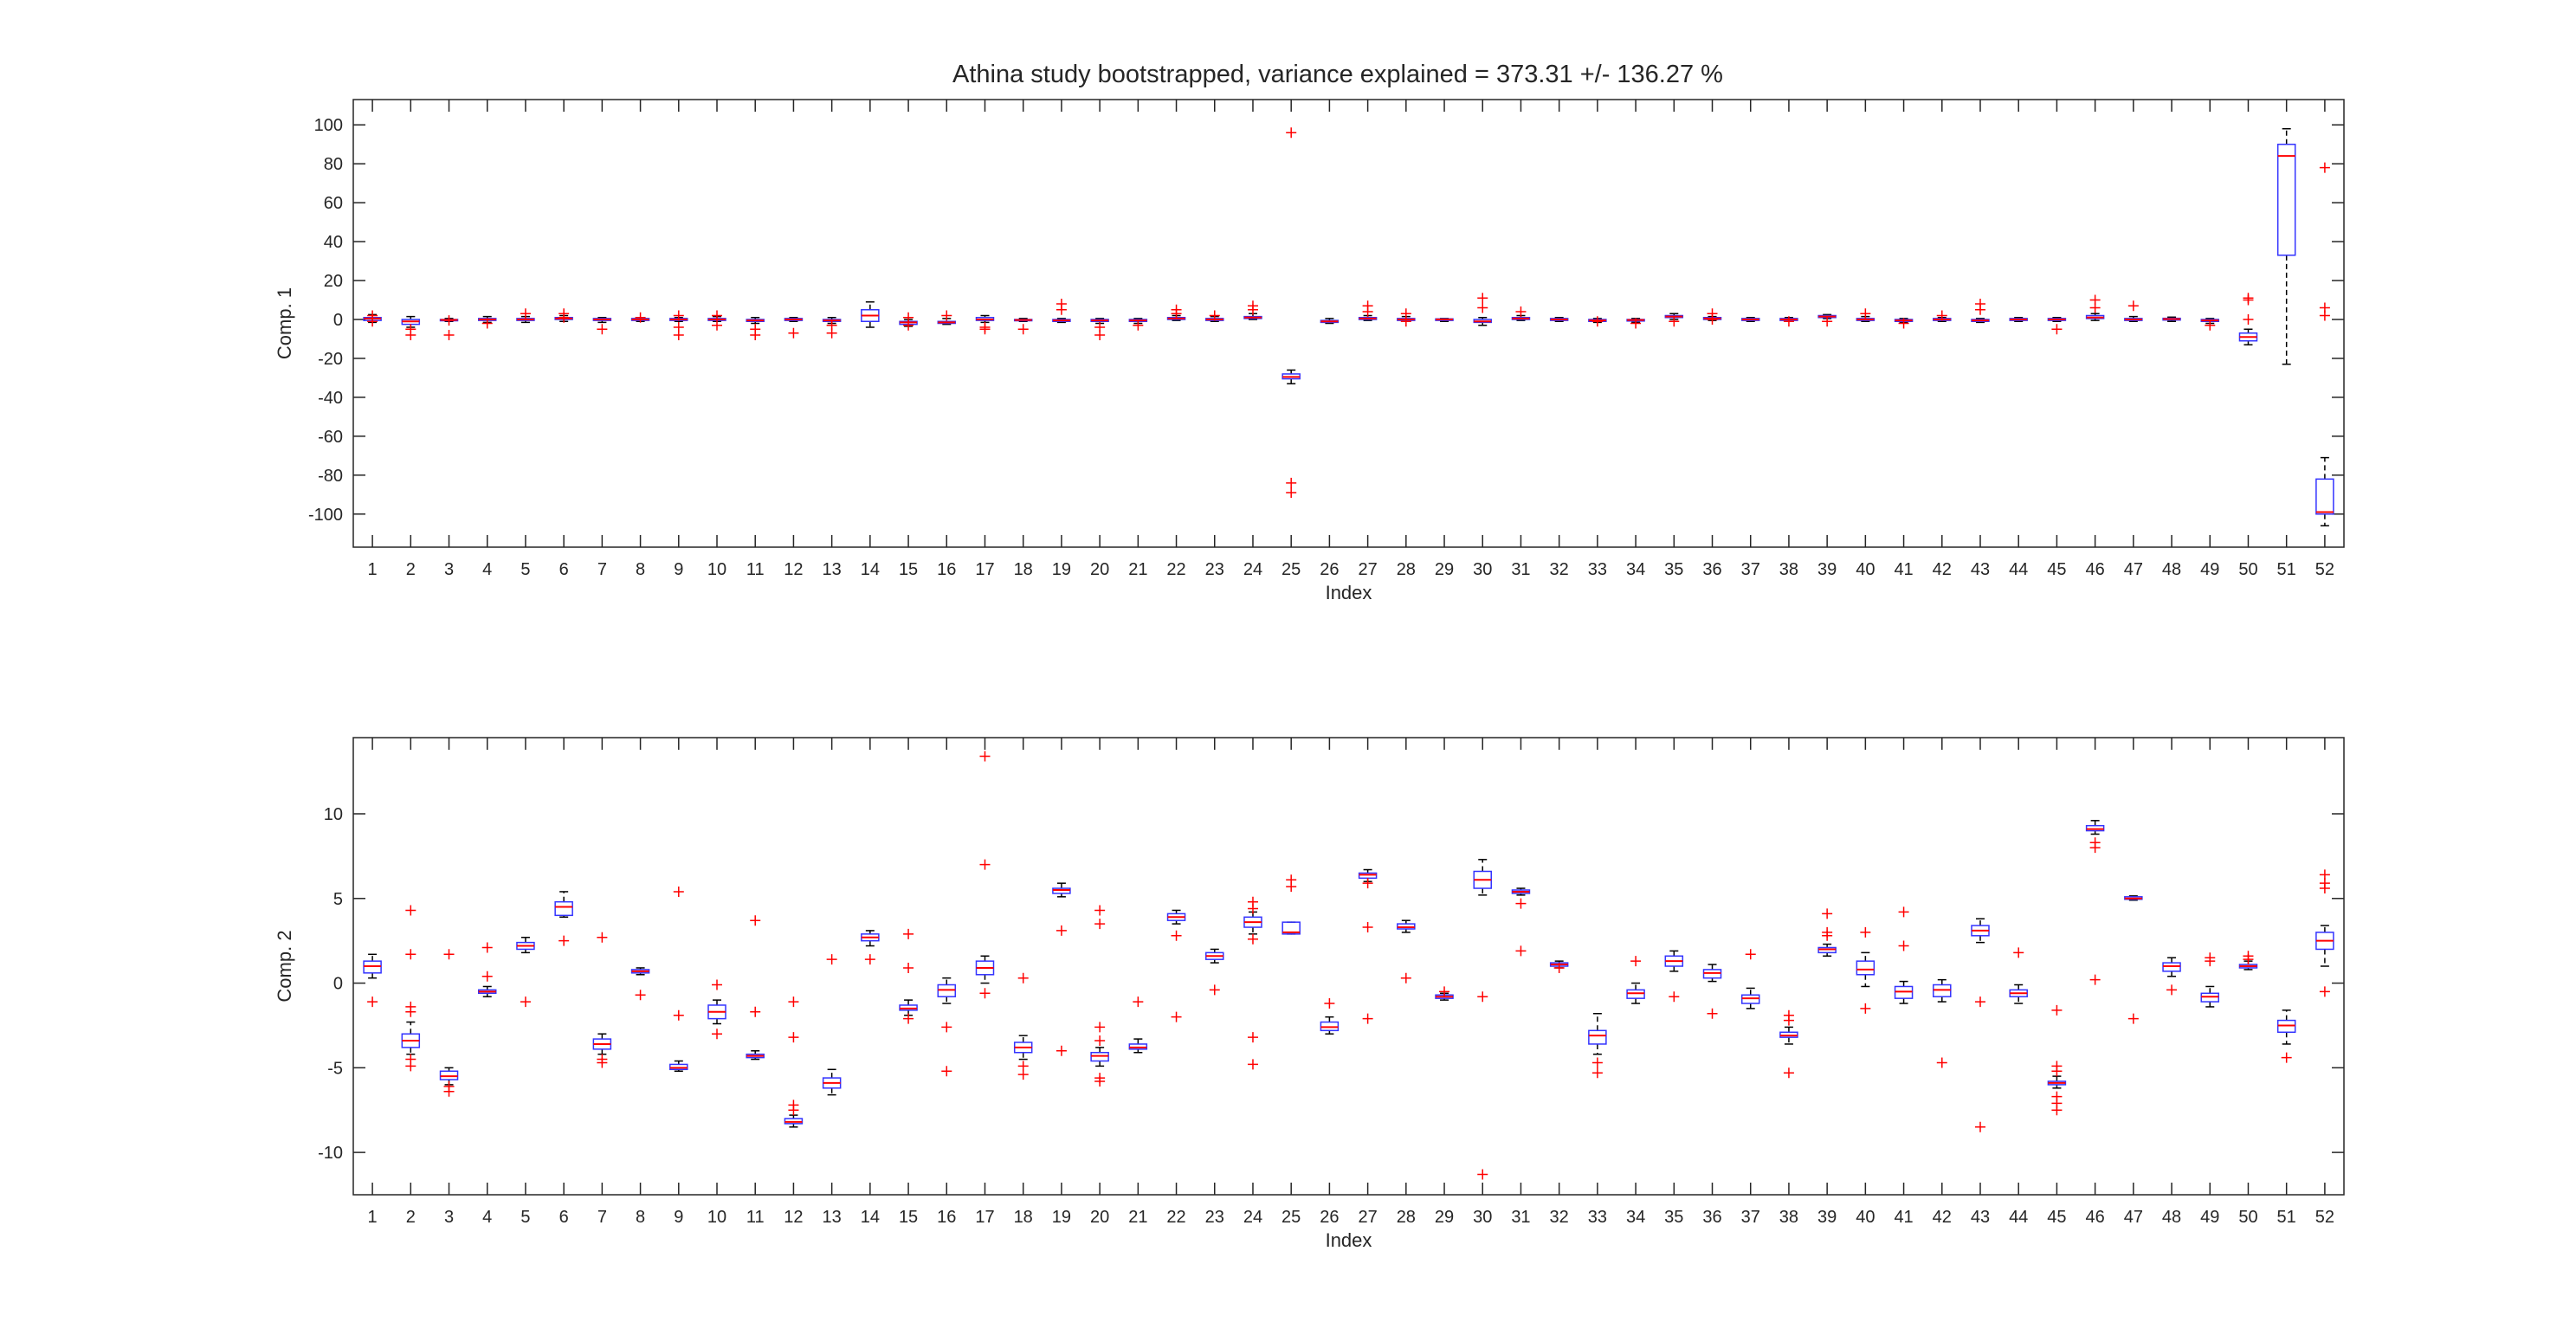 This screenshot has width=2576, height=1335. I want to click on x-tick-label: 40, so click(1865, 570).